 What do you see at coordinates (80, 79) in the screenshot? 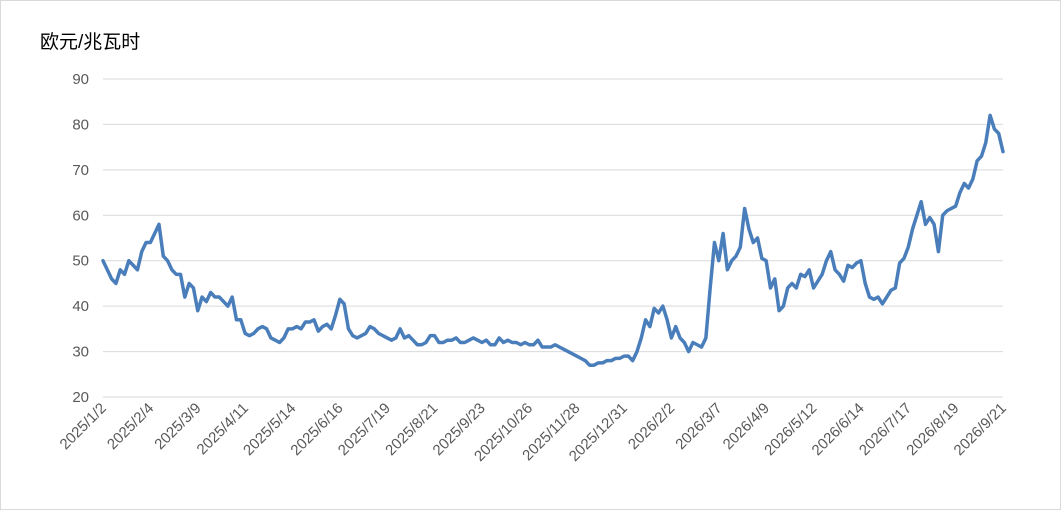
I see `y-tick-label: 90` at bounding box center [80, 79].